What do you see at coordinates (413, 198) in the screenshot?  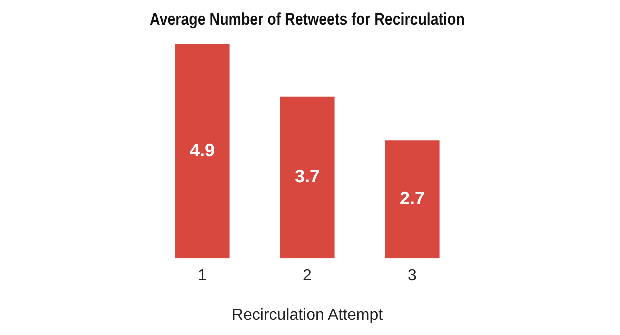 I see `data-label: 2.7` at bounding box center [413, 198].